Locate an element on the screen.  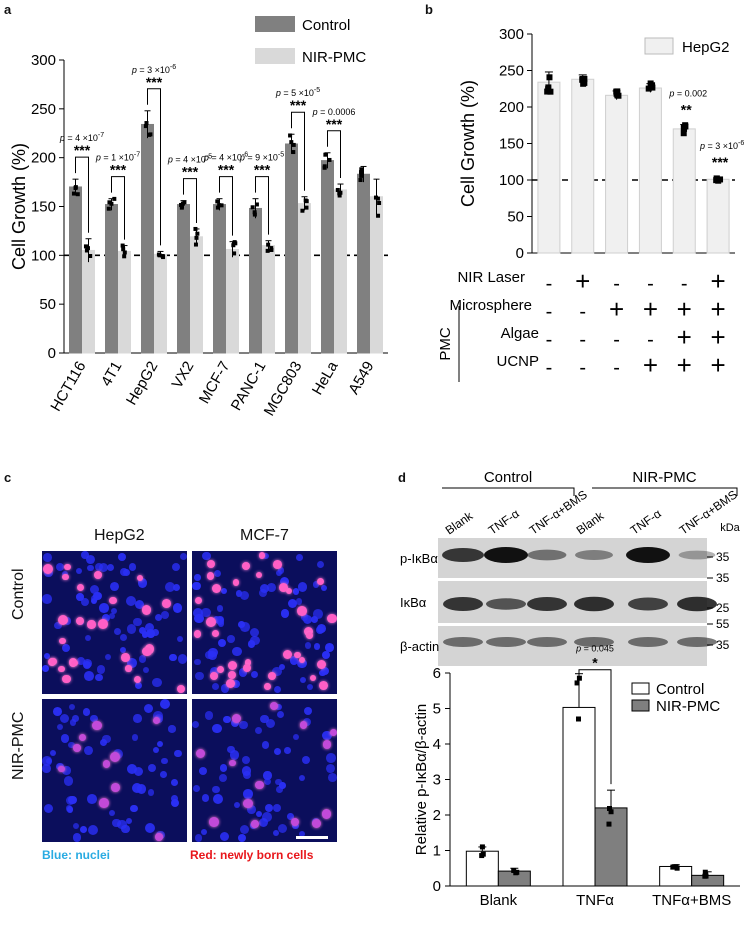
a-legend-swatch is located at coordinates (275, 24).